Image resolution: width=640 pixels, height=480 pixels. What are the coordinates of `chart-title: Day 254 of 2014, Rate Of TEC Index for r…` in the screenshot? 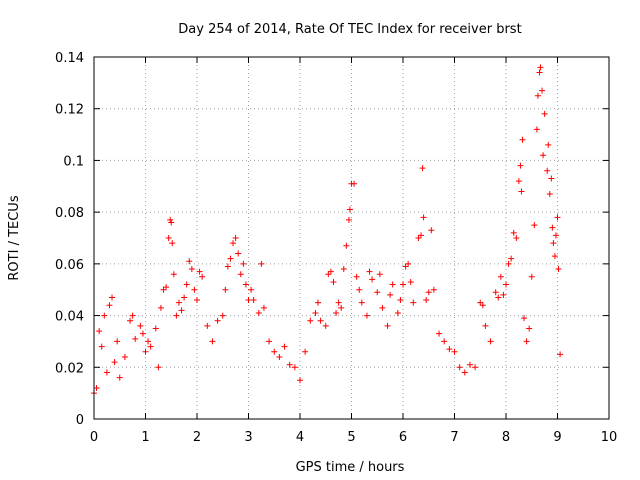 It's located at (349, 29).